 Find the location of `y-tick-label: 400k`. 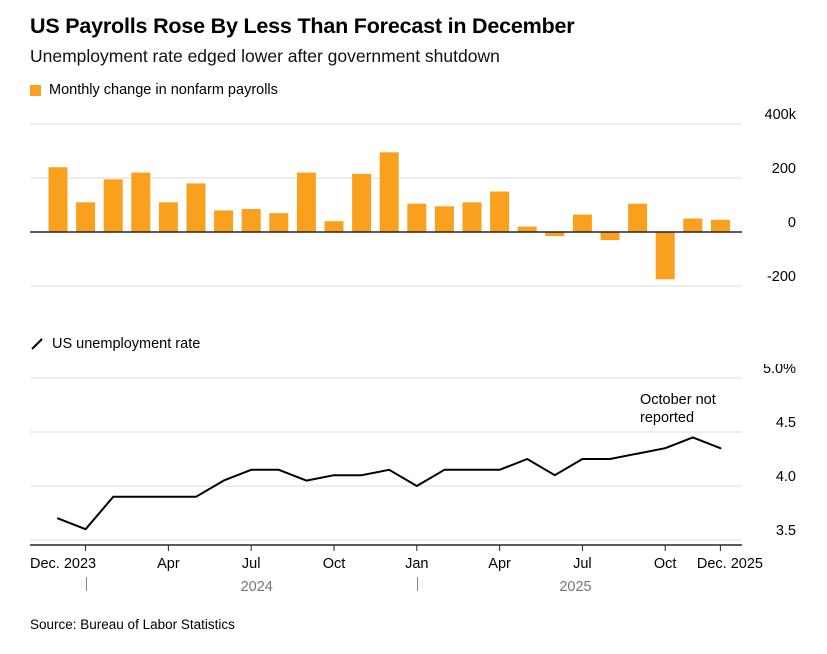

y-tick-label: 400k is located at coordinates (781, 115).